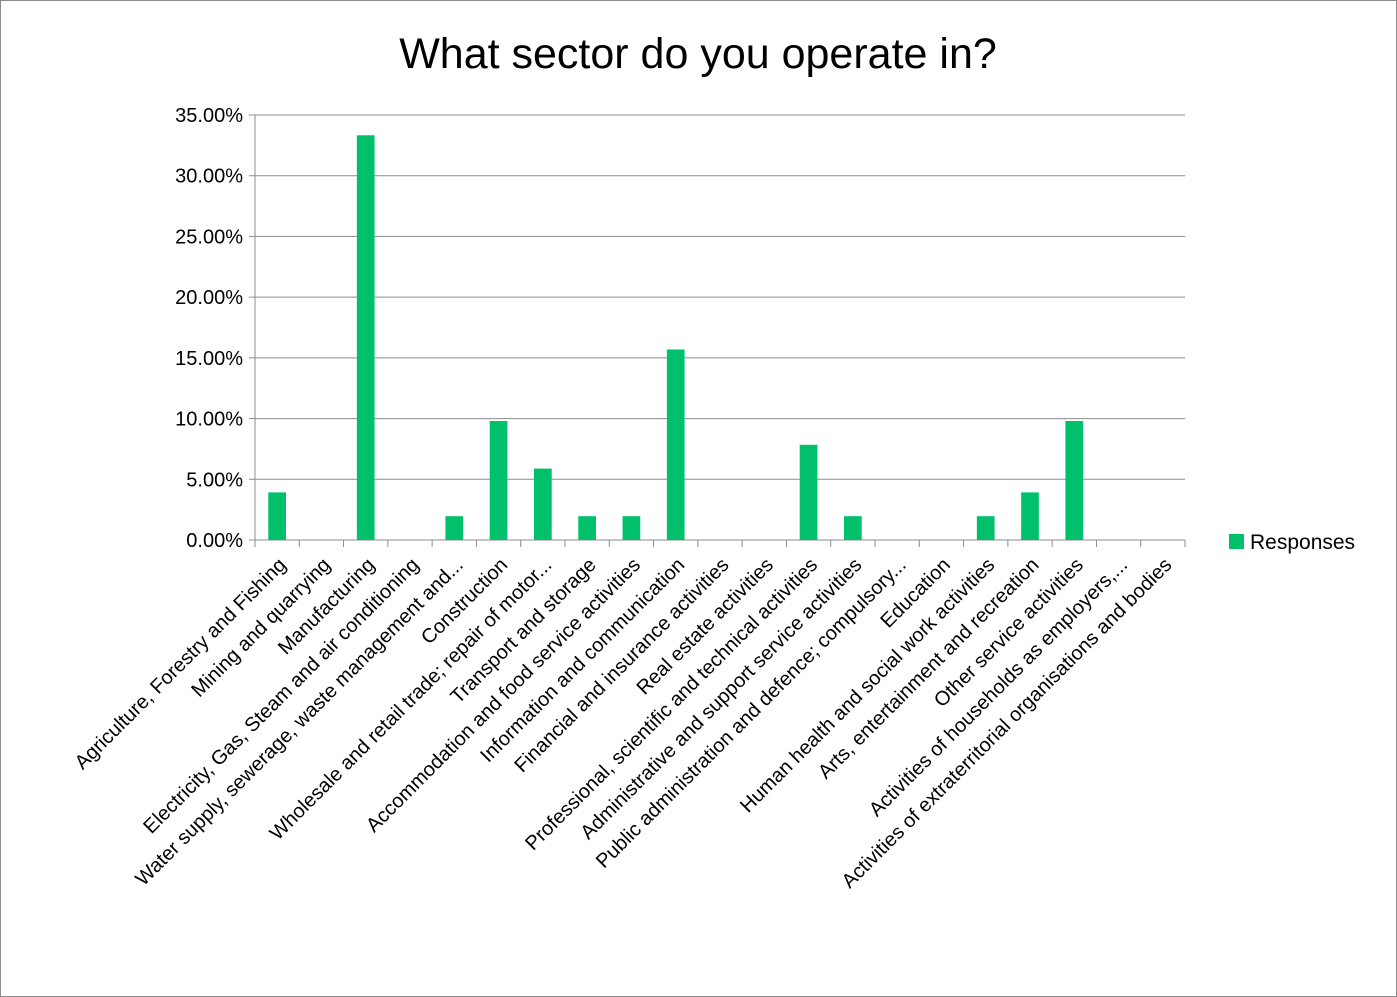 Image resolution: width=1397 pixels, height=997 pixels. What do you see at coordinates (209, 177) in the screenshot?
I see `y-tick-label: 30.00%` at bounding box center [209, 177].